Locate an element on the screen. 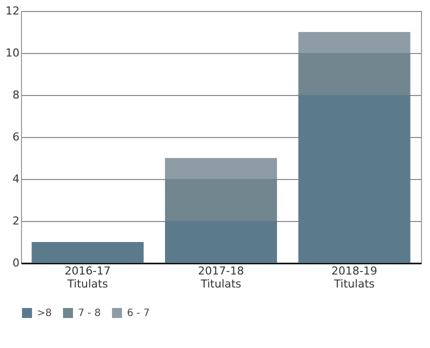 This screenshot has width=430, height=348. y-tick-label: 12 is located at coordinates (13, 11).